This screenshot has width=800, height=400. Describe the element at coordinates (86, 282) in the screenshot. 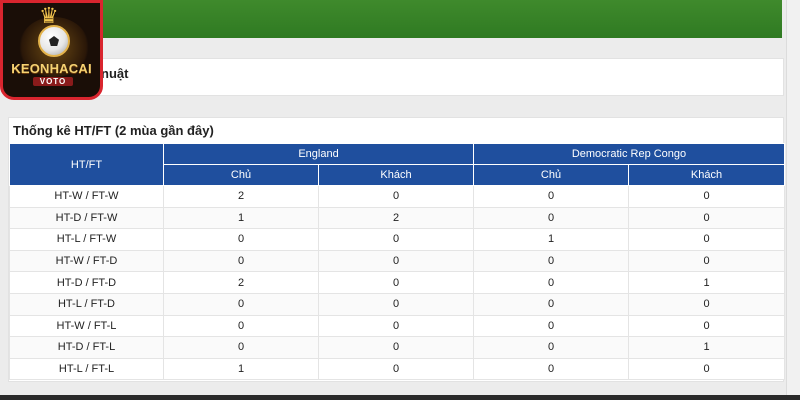

I see `row-label: HT-D / FT-D` at that location.